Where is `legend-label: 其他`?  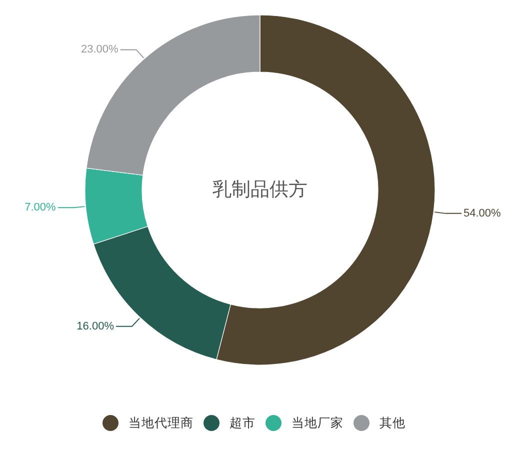 legend-label: 其他 is located at coordinates (393, 423).